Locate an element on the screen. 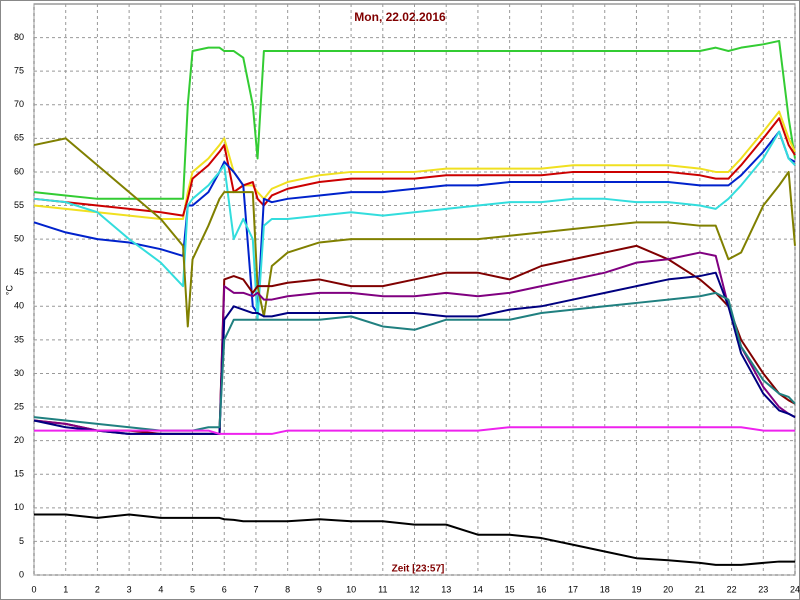 This screenshot has height=600, width=800. x-tick-label: 12 is located at coordinates (414, 589).